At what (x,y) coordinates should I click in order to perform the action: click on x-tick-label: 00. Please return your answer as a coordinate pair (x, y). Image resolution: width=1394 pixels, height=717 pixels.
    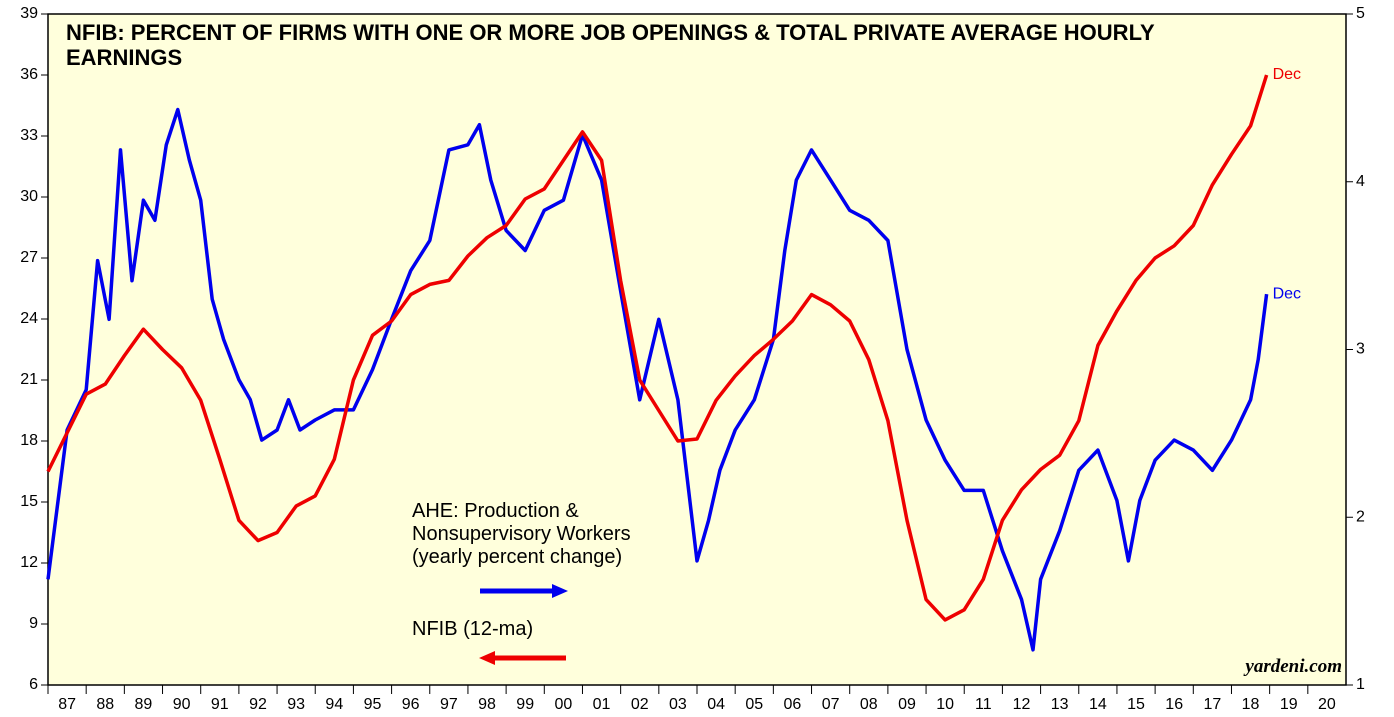
    Looking at the image, I should click on (563, 704).